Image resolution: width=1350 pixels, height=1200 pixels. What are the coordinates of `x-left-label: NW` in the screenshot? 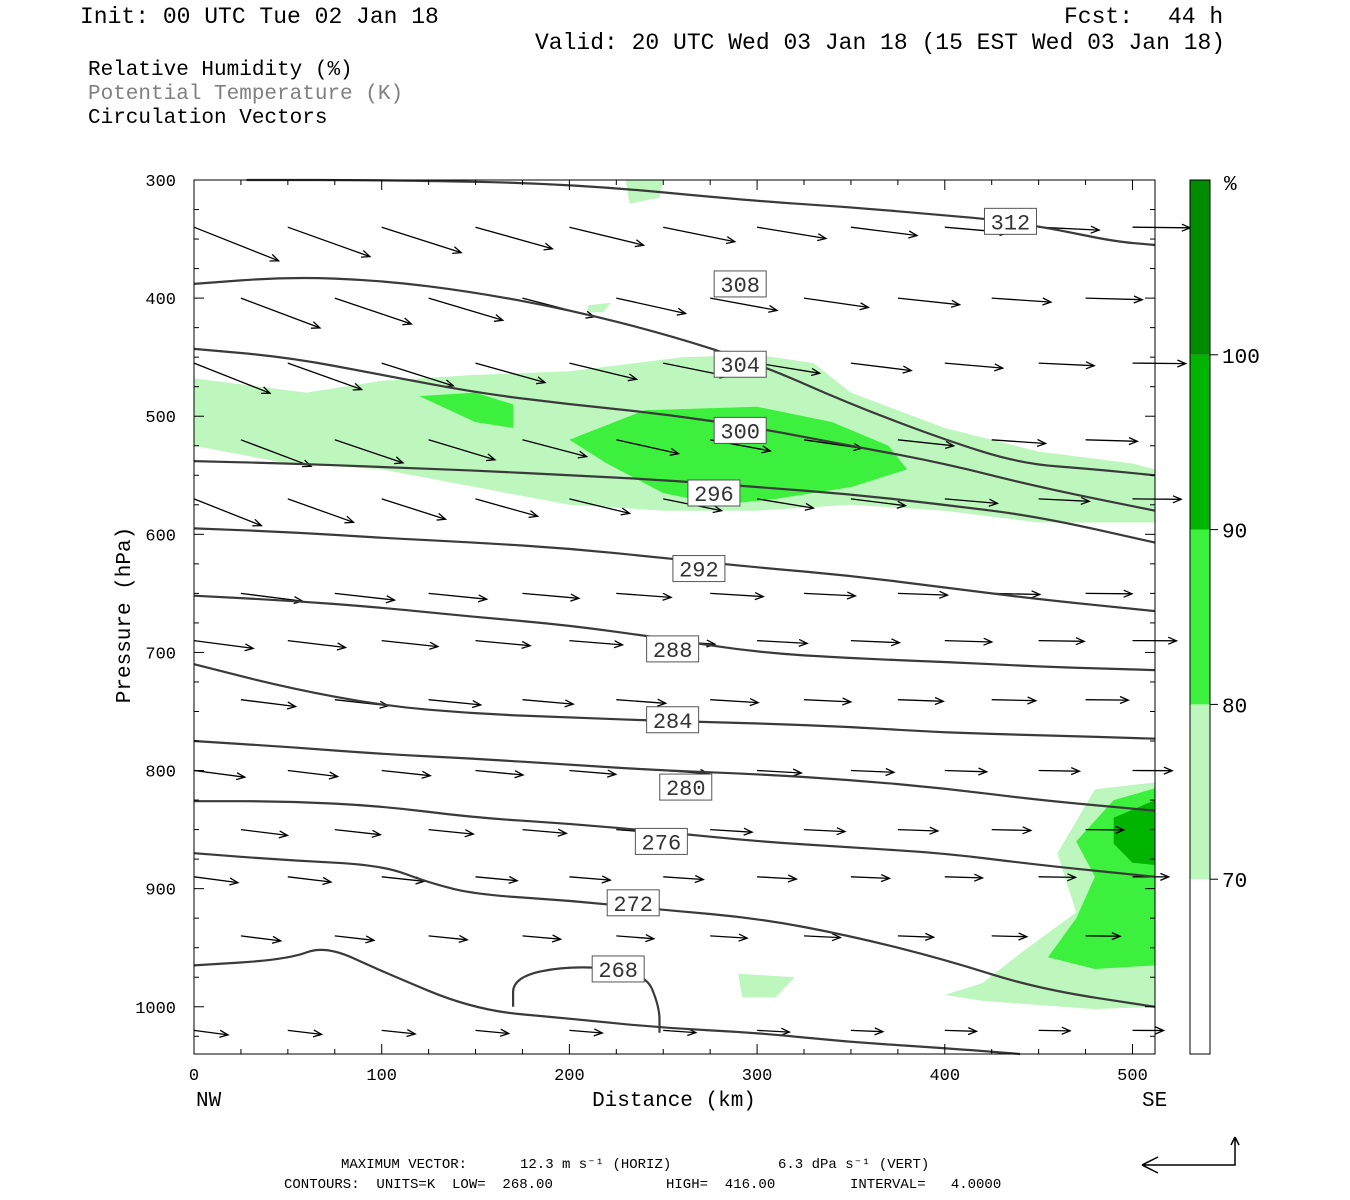 It's located at (209, 1101).